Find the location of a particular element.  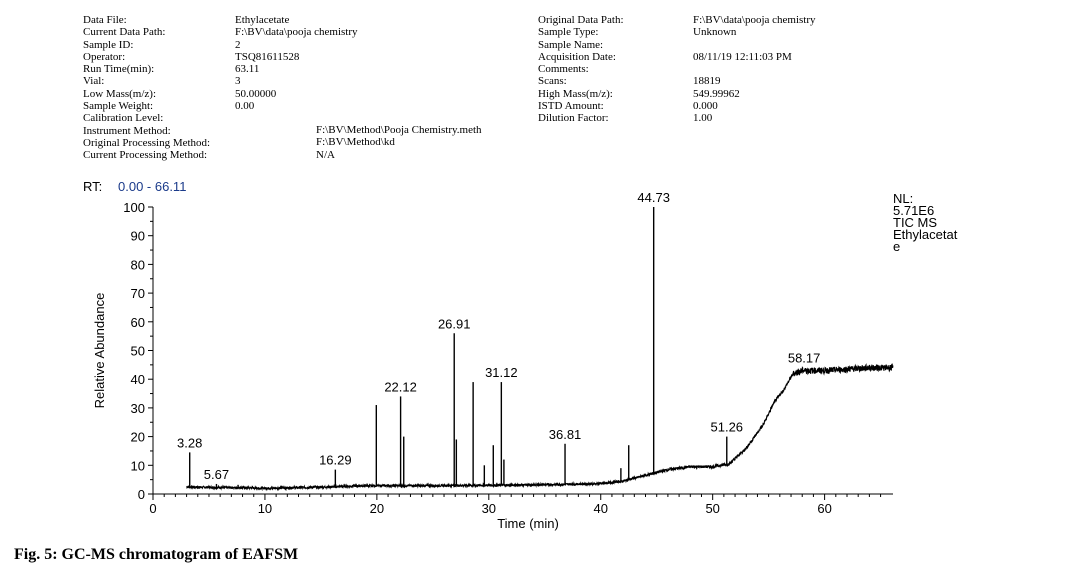

x-tick-label: 20 is located at coordinates (377, 508).